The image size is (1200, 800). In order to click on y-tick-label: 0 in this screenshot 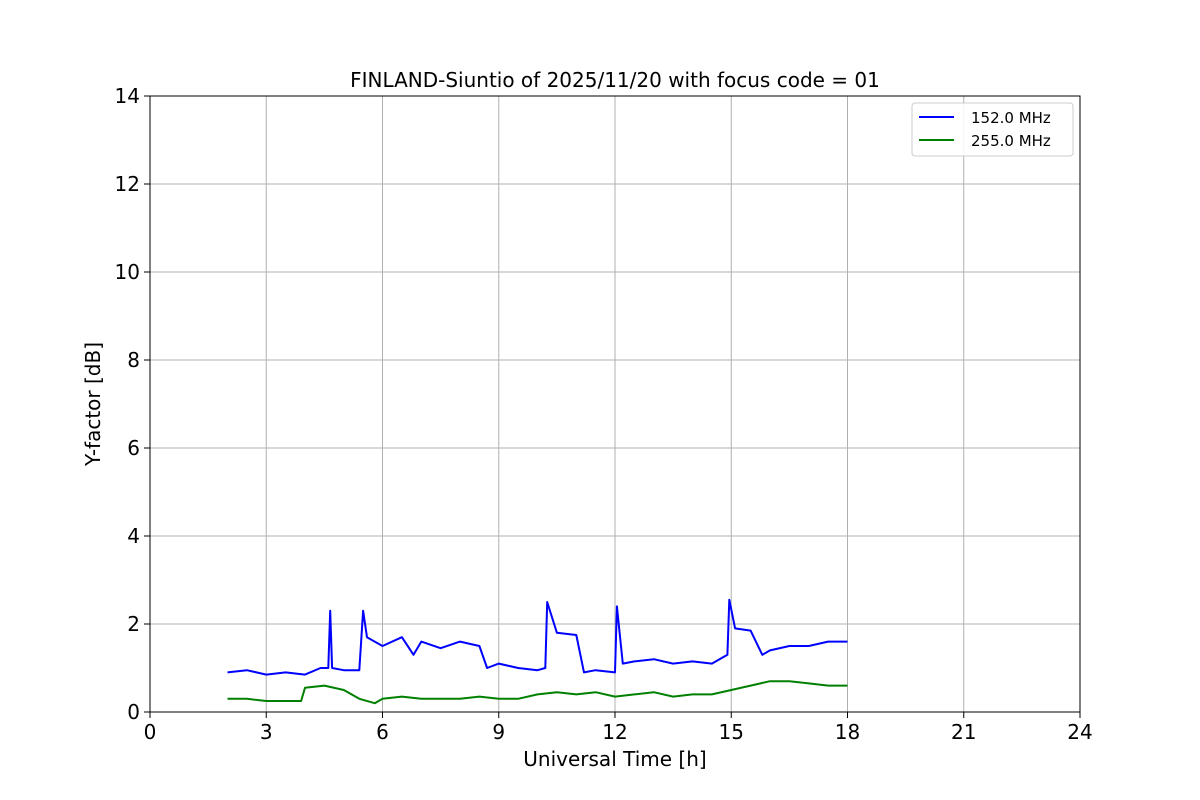, I will do `click(133, 712)`.